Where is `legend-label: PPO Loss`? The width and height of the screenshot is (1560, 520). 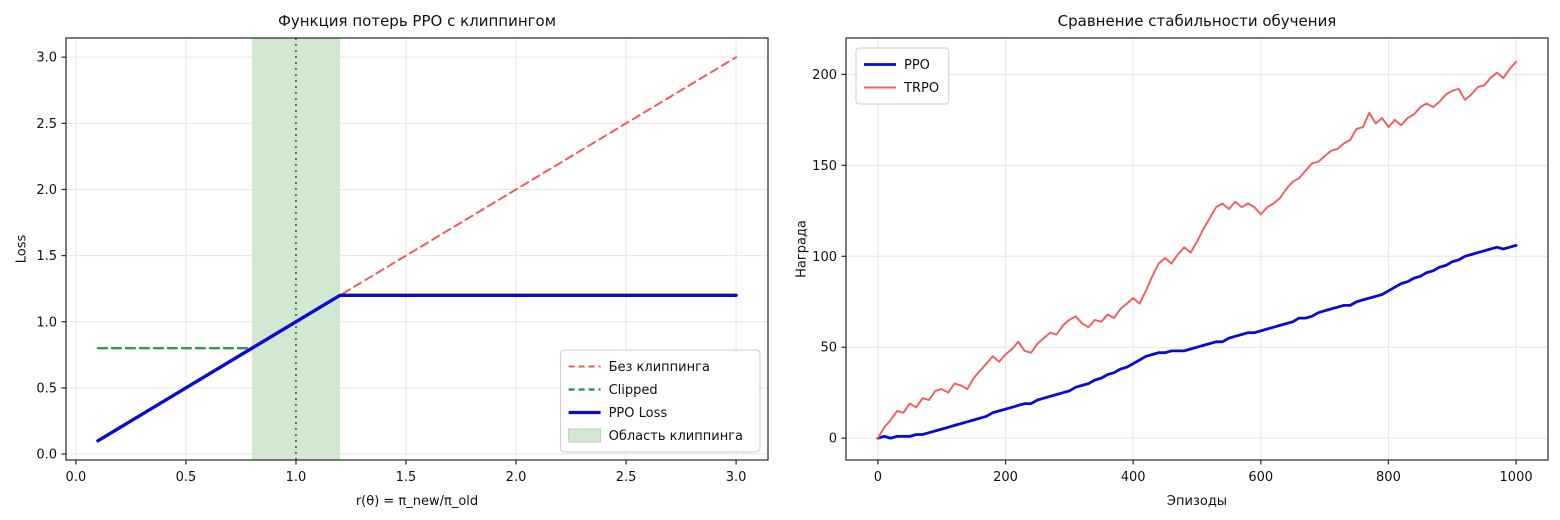 legend-label: PPO Loss is located at coordinates (638, 413).